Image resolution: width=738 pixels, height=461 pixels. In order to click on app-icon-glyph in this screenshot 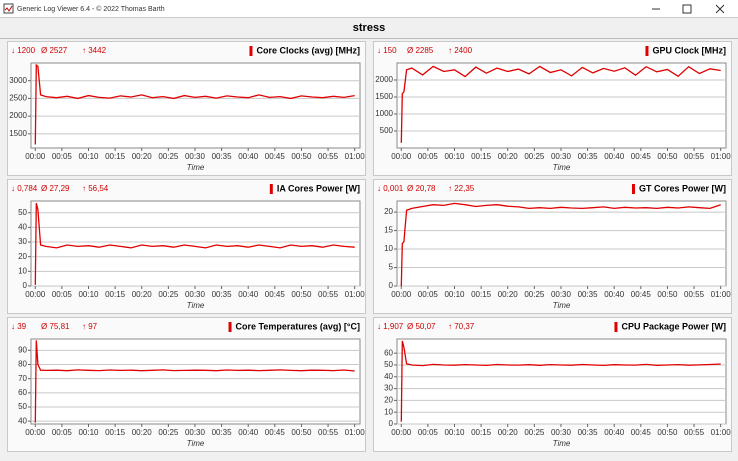, I will do `click(8, 8)`.